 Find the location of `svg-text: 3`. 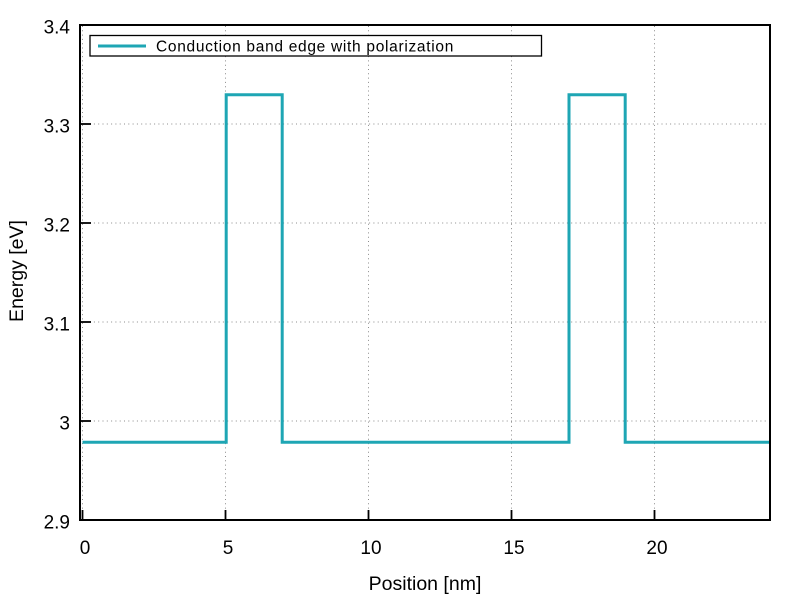

svg-text: 3 is located at coordinates (64, 424).